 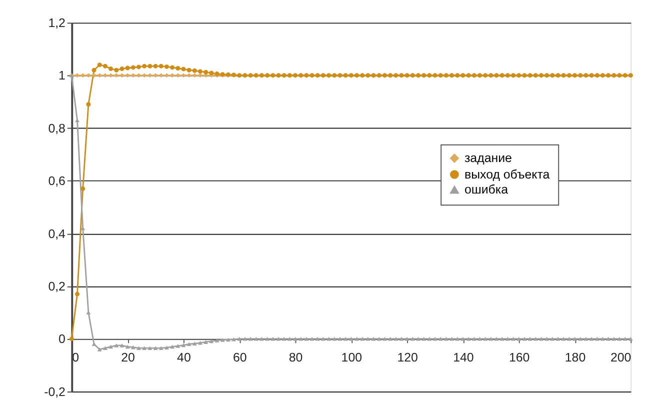 What do you see at coordinates (57, 286) in the screenshot?
I see `y-tick-label: 0,2` at bounding box center [57, 286].